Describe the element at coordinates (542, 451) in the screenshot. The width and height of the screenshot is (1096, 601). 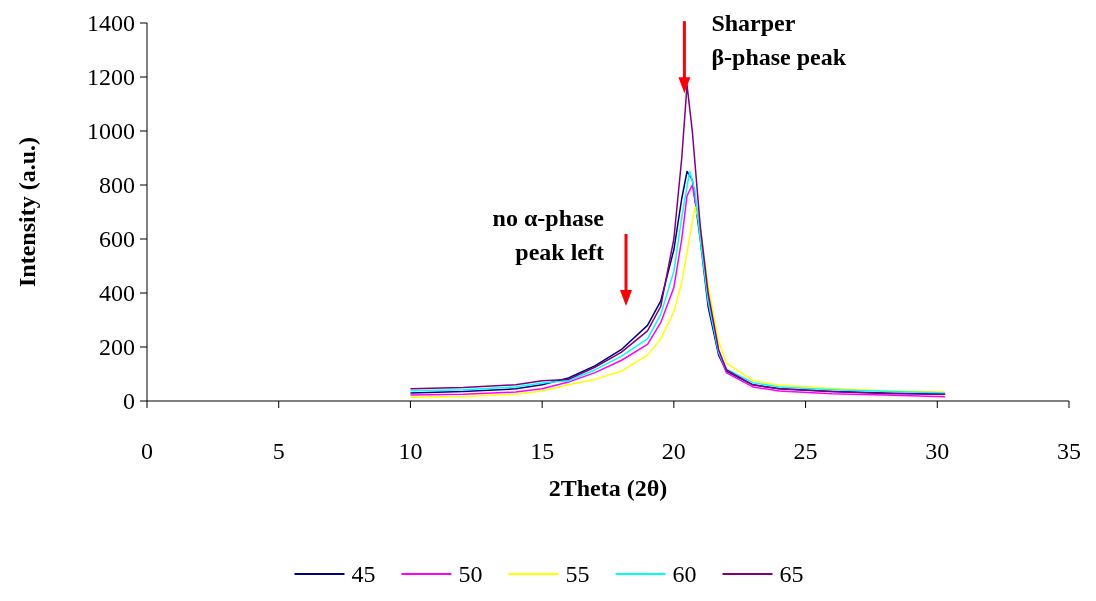
I see `x-tick-label: 15` at that location.